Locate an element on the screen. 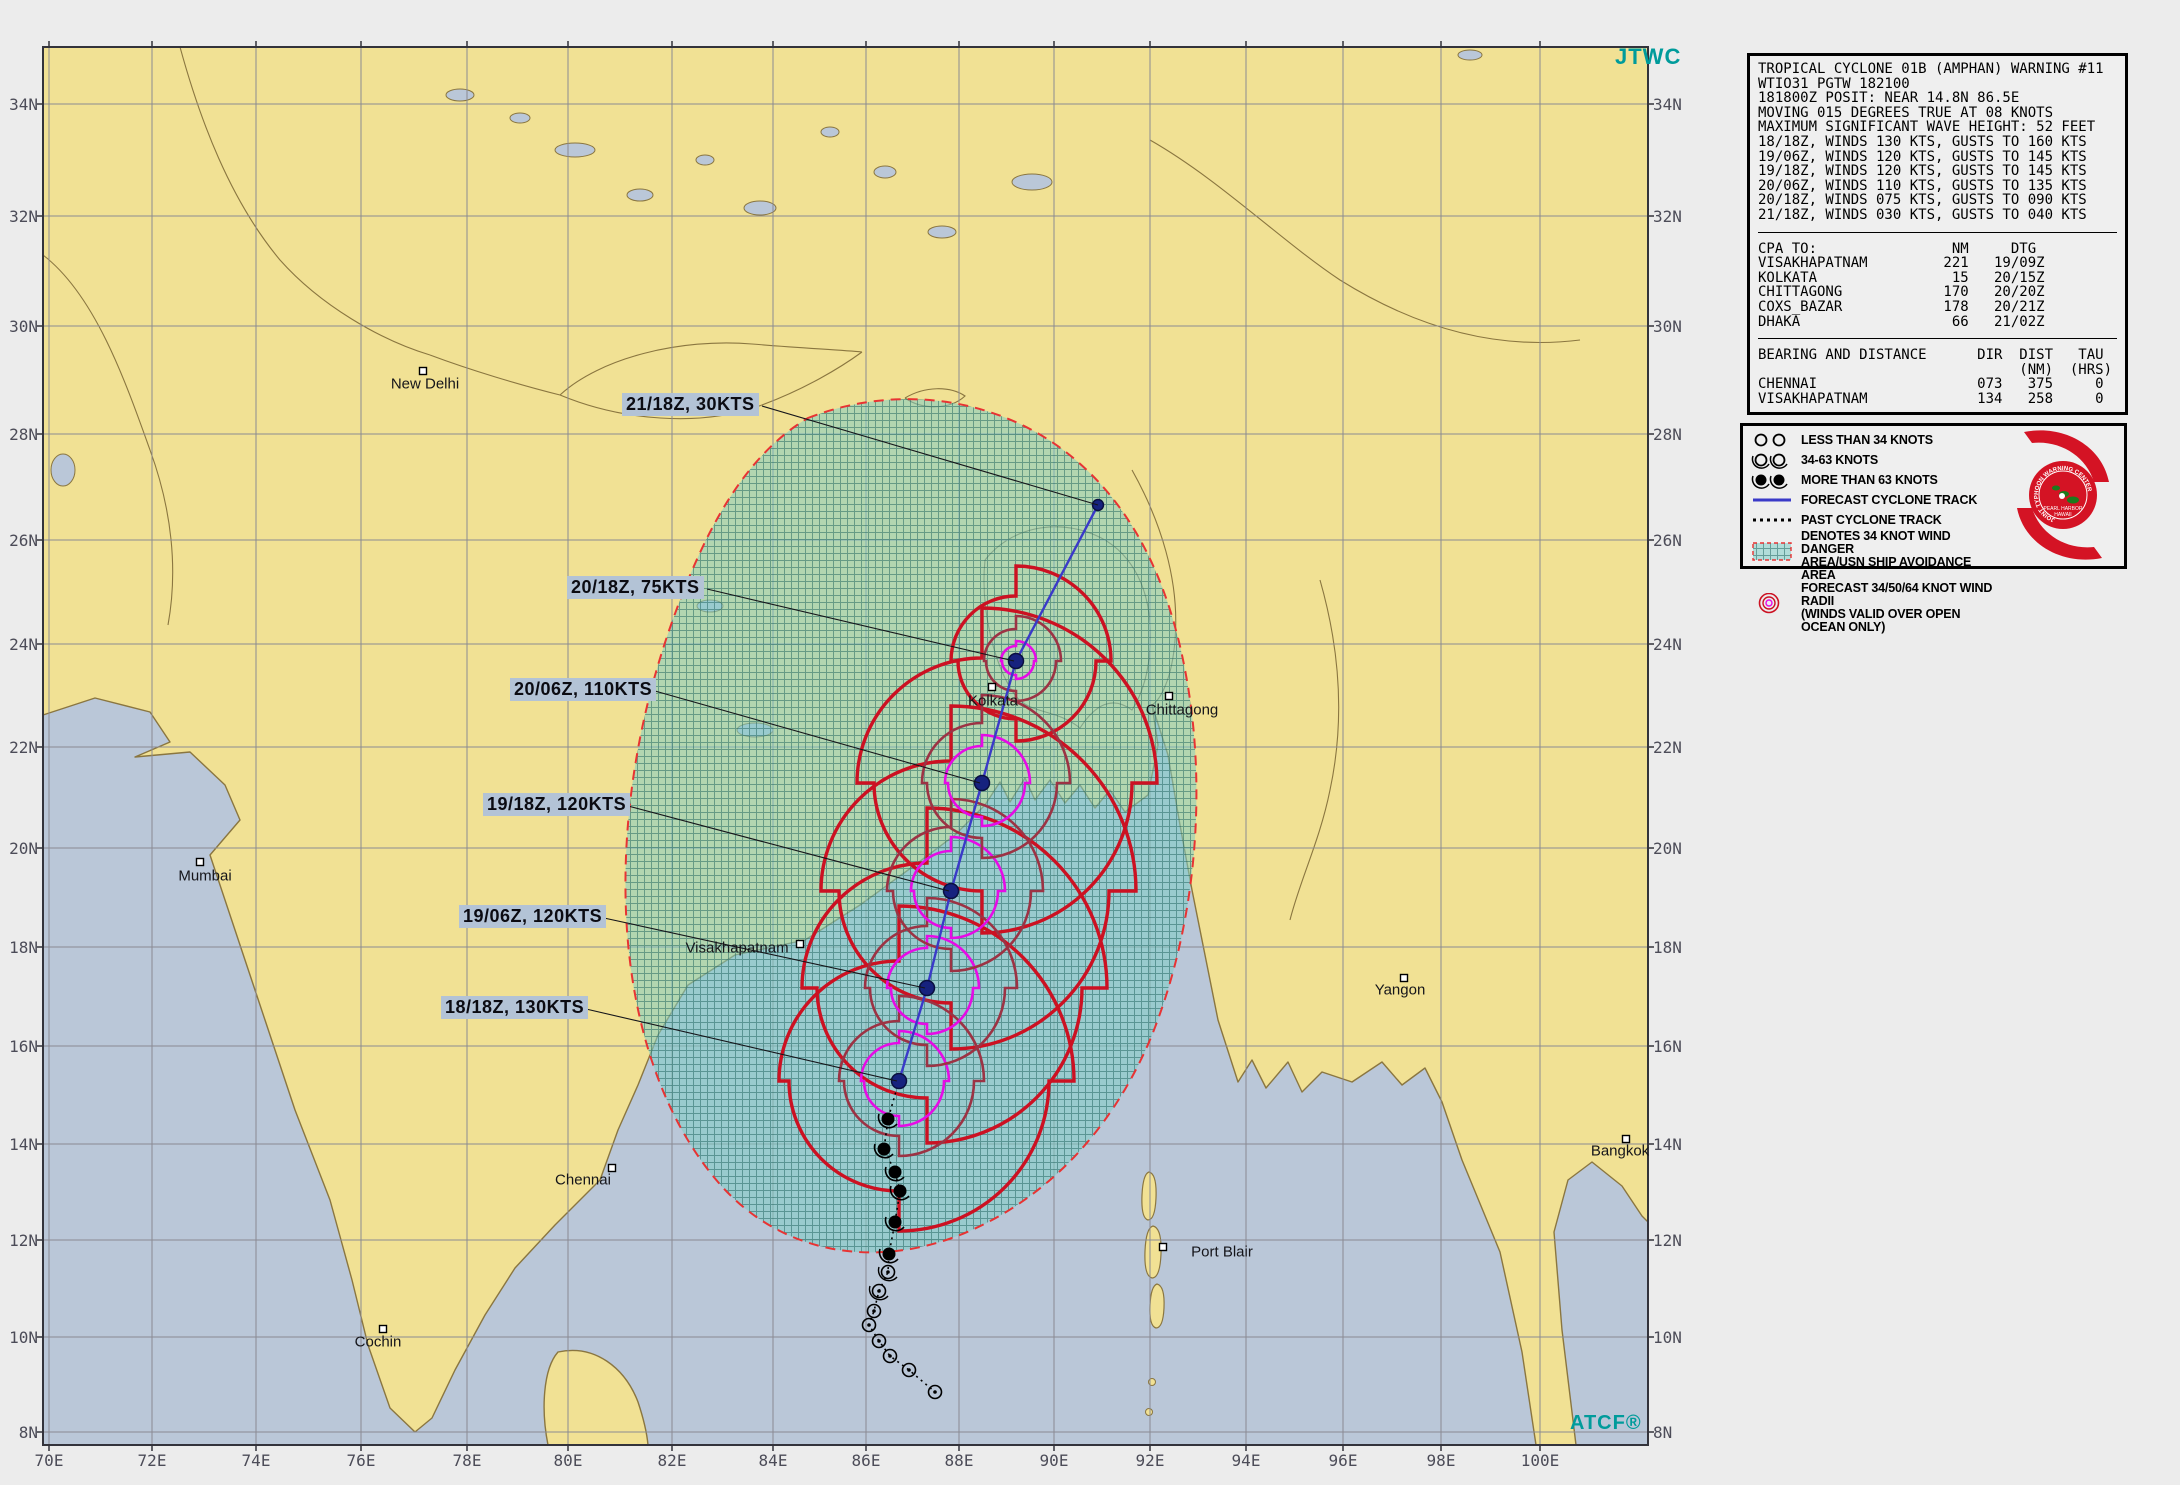 This screenshot has height=1485, width=2180. warning-line: 20/18Z, WINDS 075 KTS, GUSTS TO 090 KTS is located at coordinates (1922, 200).